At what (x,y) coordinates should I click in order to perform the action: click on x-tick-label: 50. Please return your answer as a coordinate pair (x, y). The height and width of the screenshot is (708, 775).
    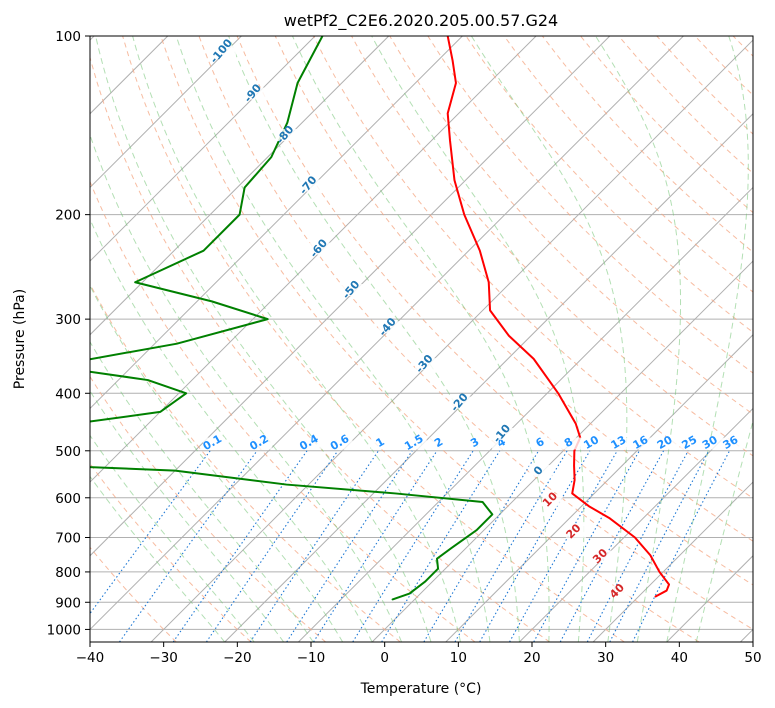
    Looking at the image, I should click on (752, 658).